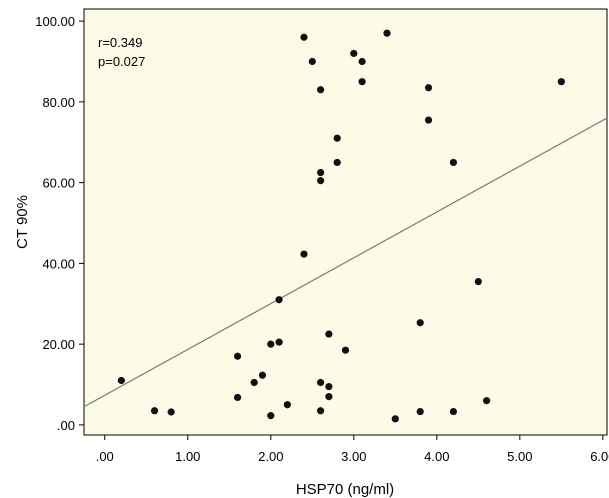  I want to click on x-tick-label: 6.00, so click(599, 456).